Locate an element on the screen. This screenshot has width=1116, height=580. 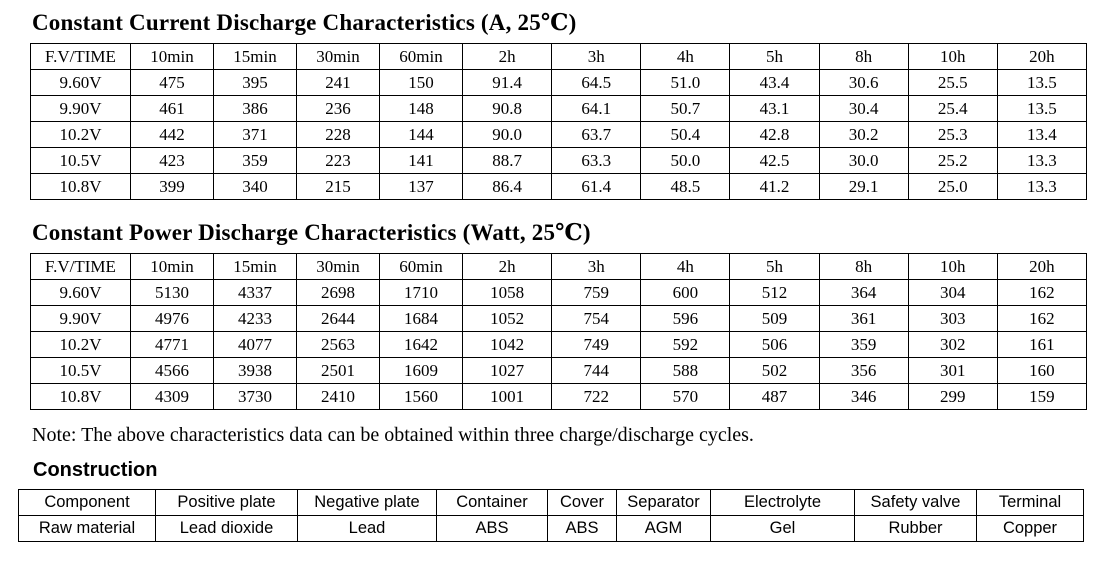
data-cell: 1642 is located at coordinates (421, 344).